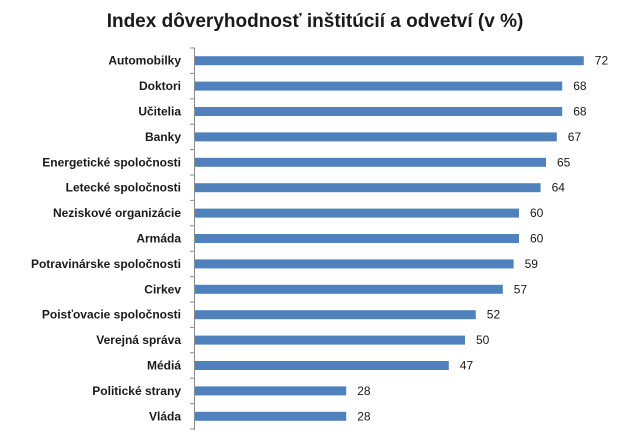 The width and height of the screenshot is (618, 437). Describe the element at coordinates (521, 289) in the screenshot. I see `data-label: 57` at that location.